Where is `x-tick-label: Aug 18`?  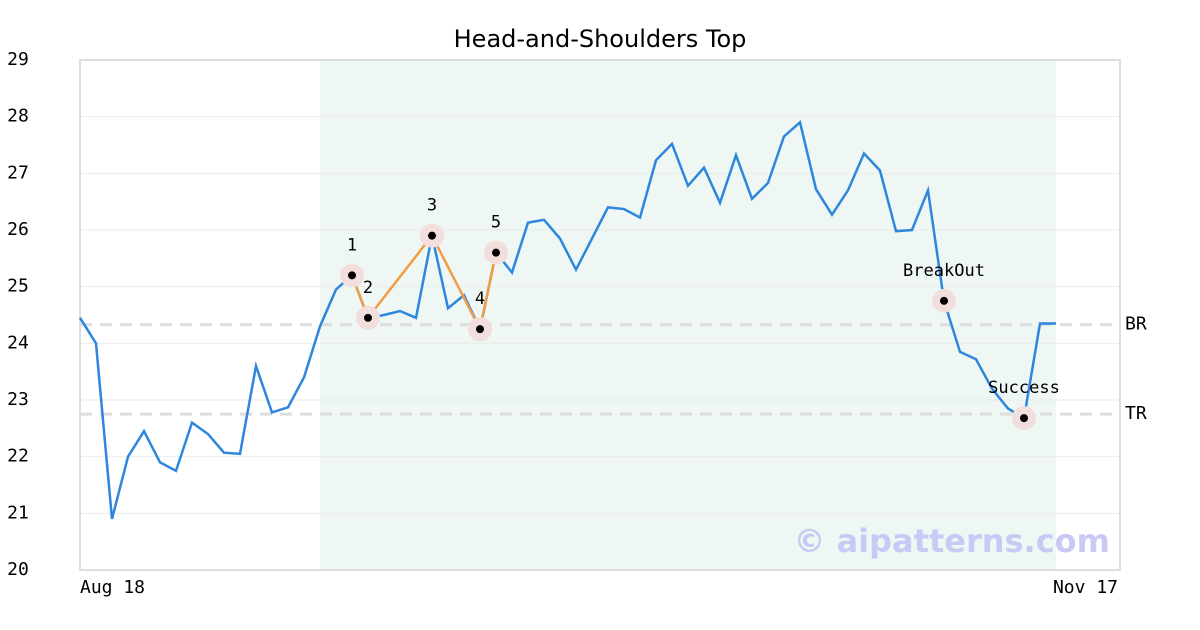
x-tick-label: Aug 18 is located at coordinates (112, 587).